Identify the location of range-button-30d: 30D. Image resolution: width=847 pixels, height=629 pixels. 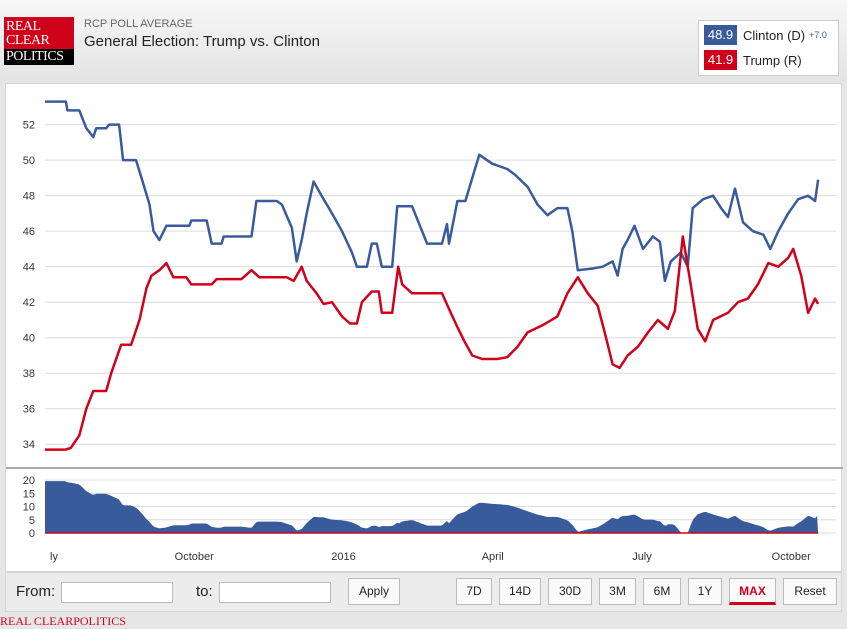
(570, 591).